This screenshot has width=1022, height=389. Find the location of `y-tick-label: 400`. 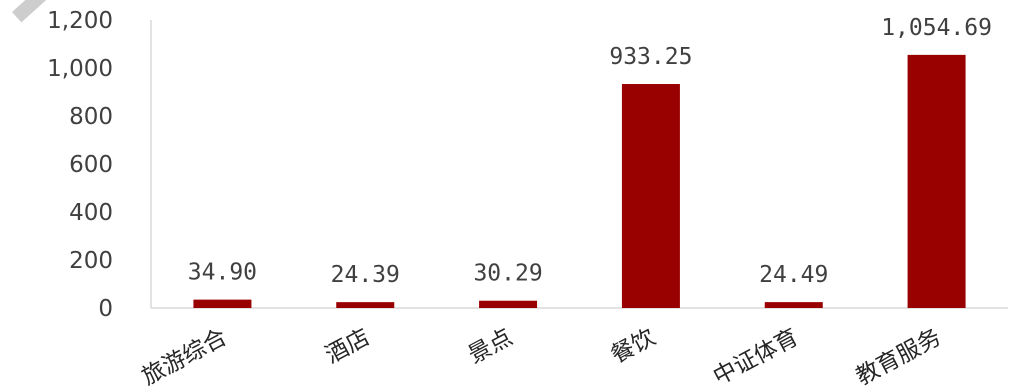

y-tick-label: 400 is located at coordinates (91, 213).